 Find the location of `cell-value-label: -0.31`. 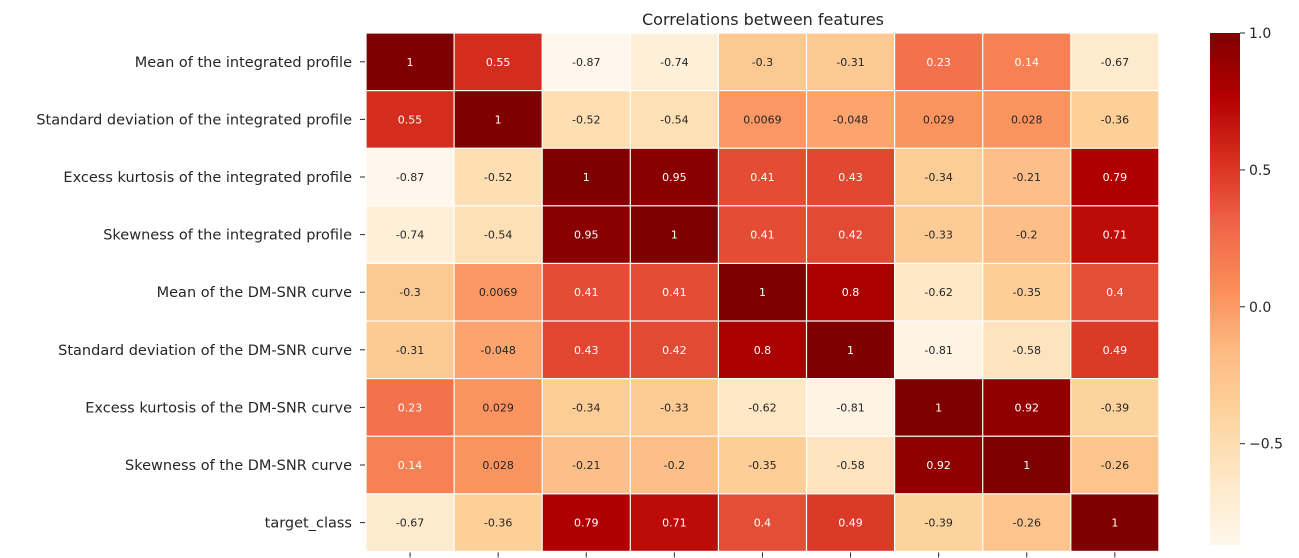

cell-value-label: -0.31 is located at coordinates (410, 350).